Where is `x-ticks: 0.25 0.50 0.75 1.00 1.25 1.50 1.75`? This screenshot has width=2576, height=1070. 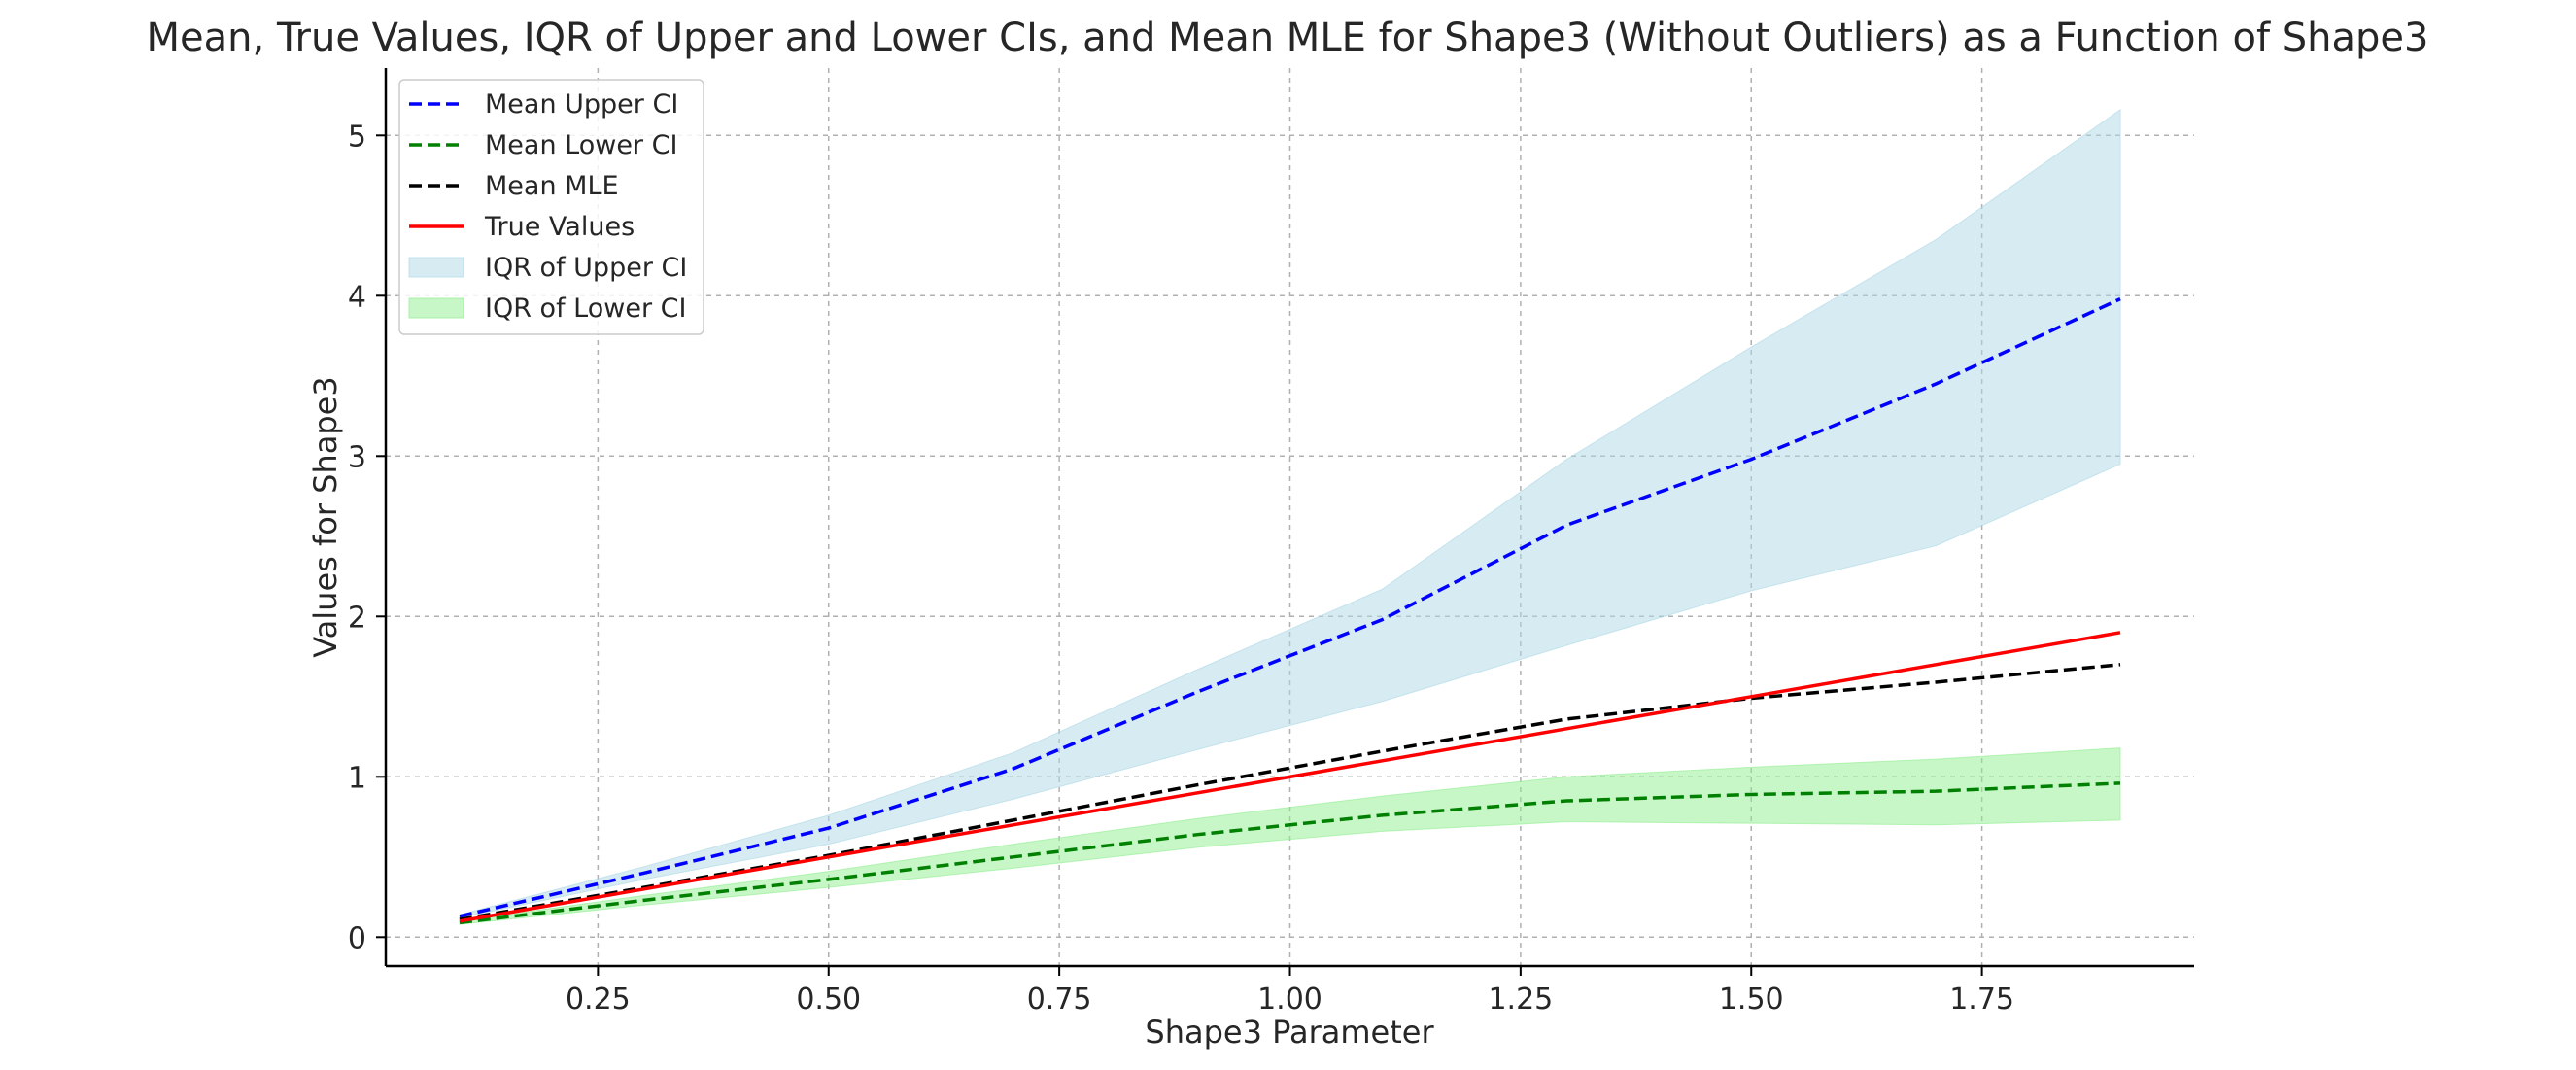 x-ticks: 0.25 0.50 0.75 1.00 1.25 1.50 1.75 is located at coordinates (1290, 991).